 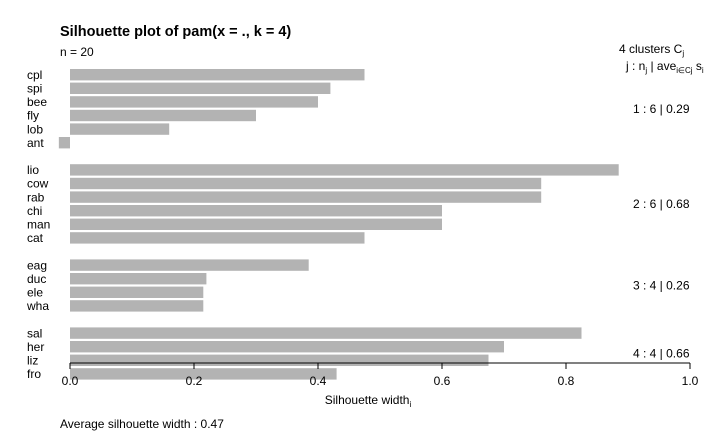 I want to click on cluster-summary-4: 4 : 4 | 0.66, so click(x=661, y=354).